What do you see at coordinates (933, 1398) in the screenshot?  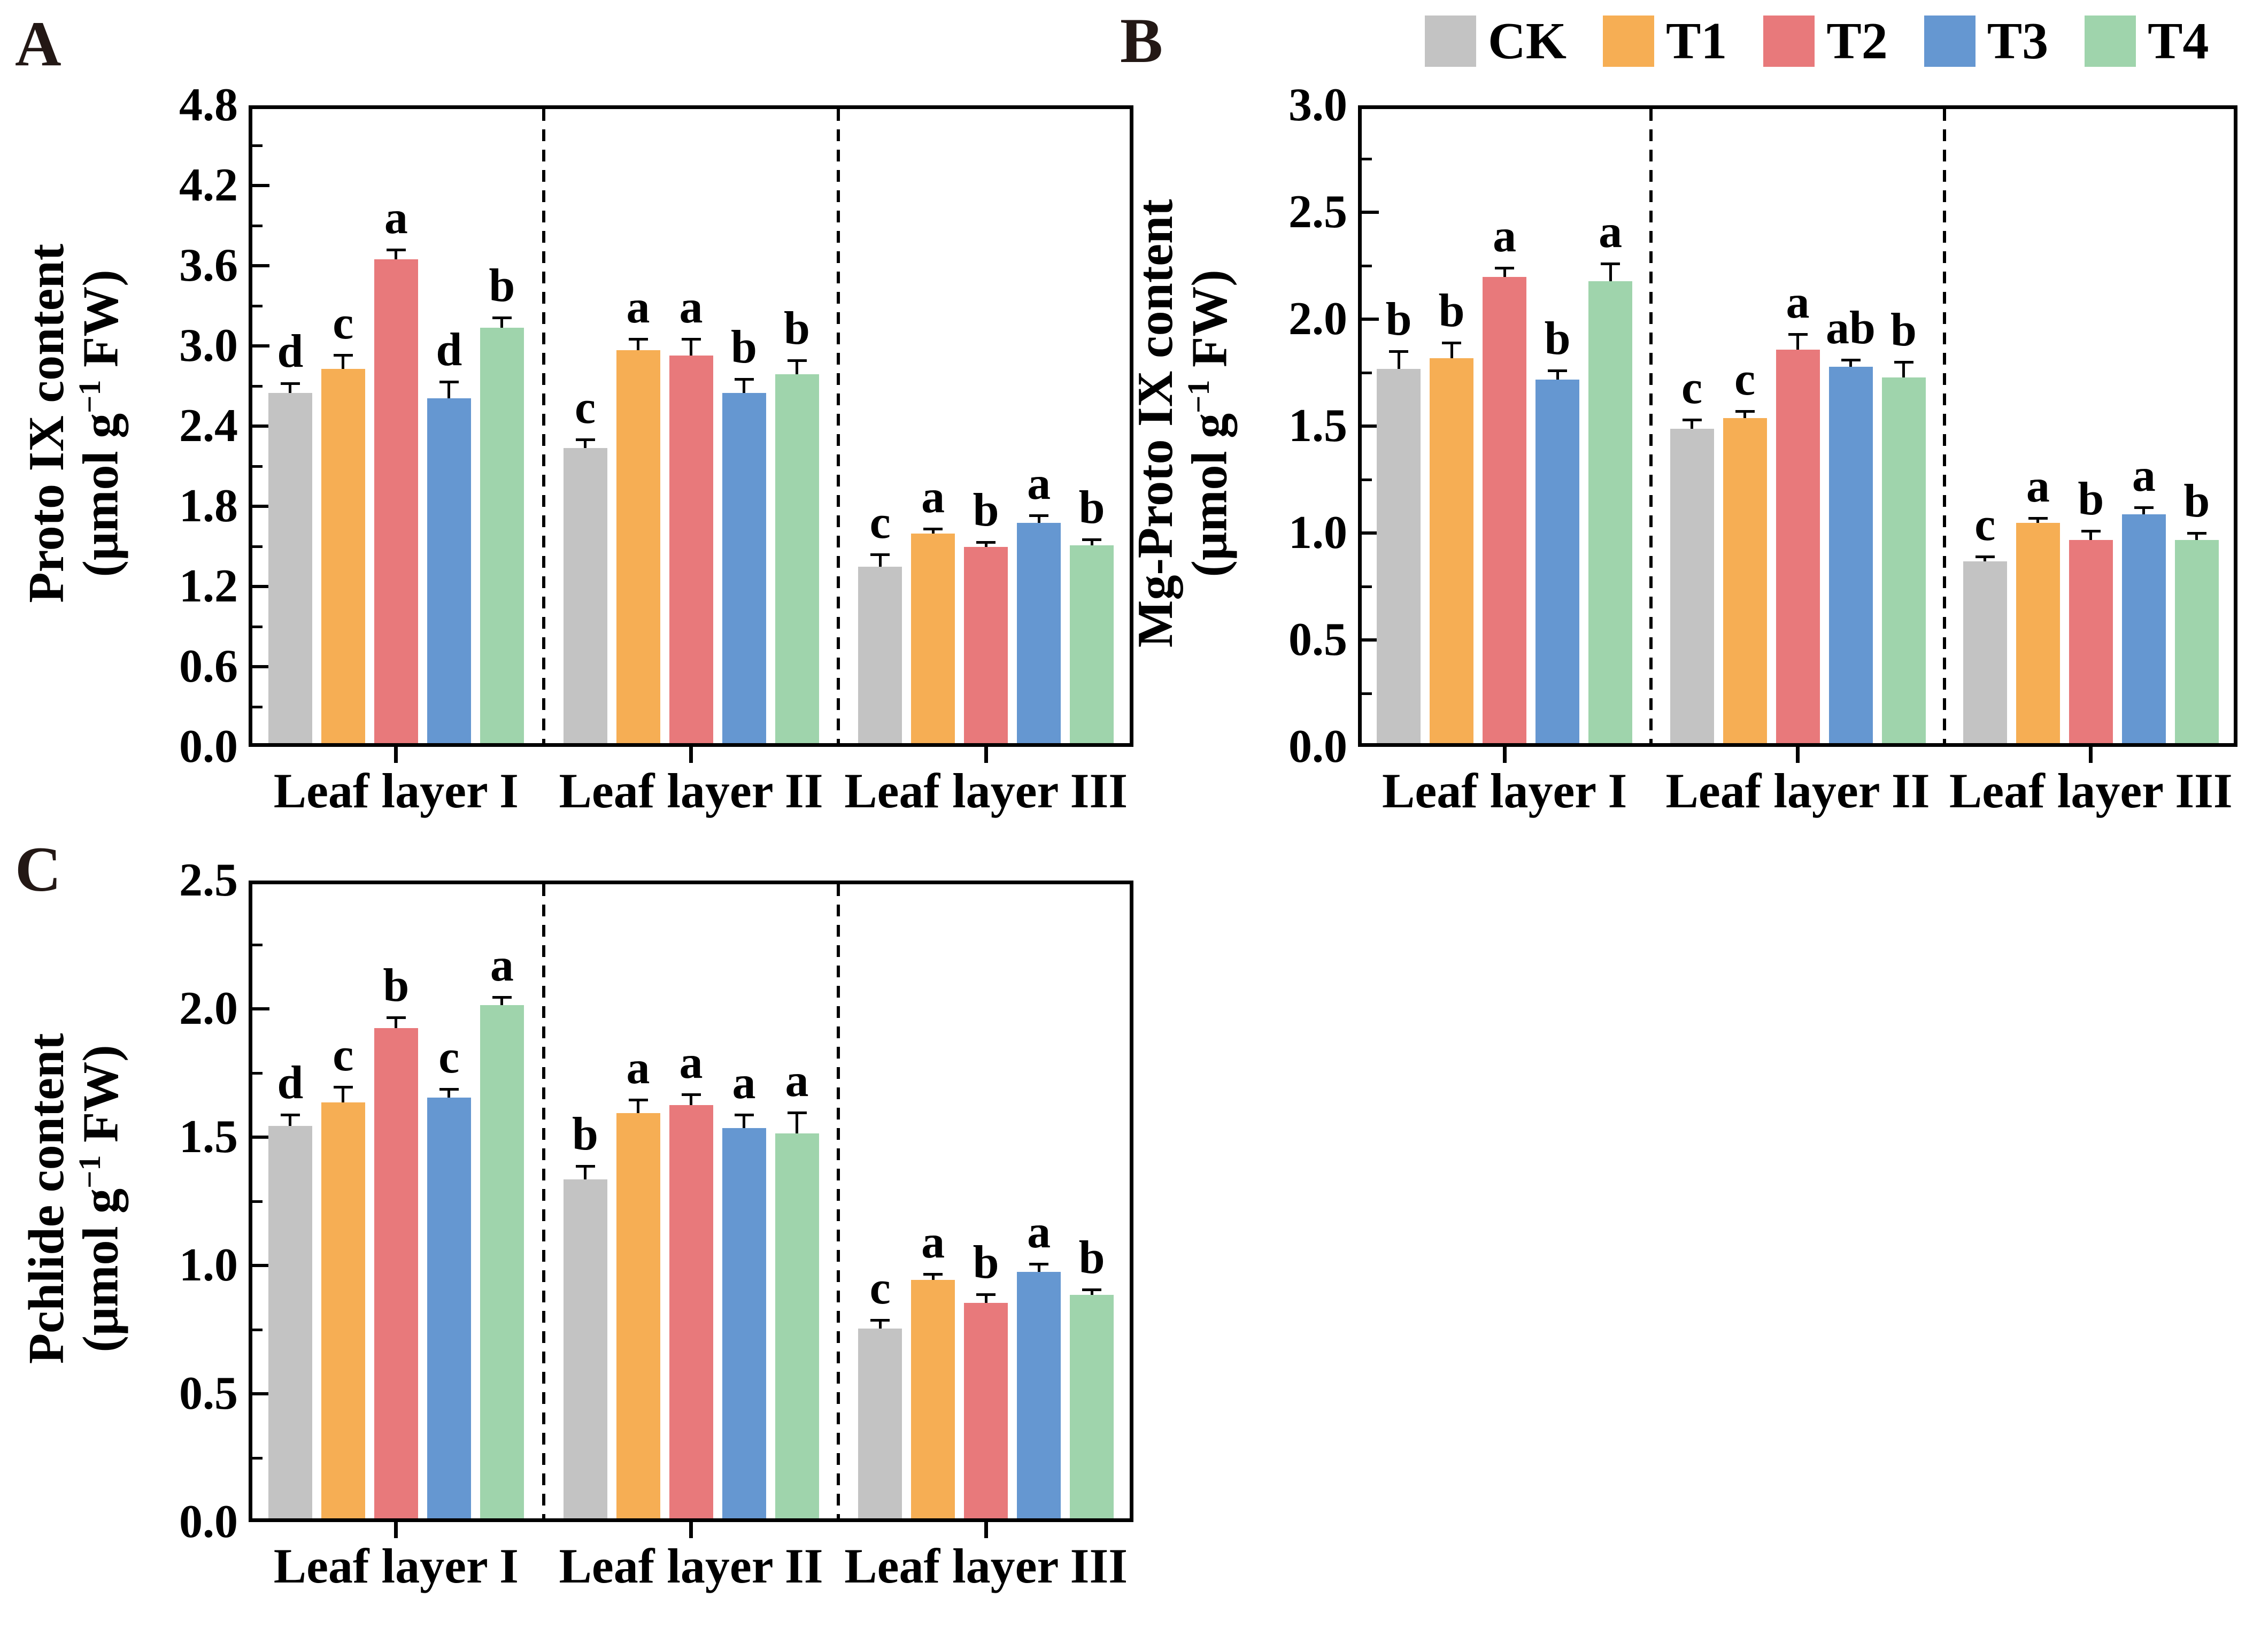 I see `bar-t1-c3` at bounding box center [933, 1398].